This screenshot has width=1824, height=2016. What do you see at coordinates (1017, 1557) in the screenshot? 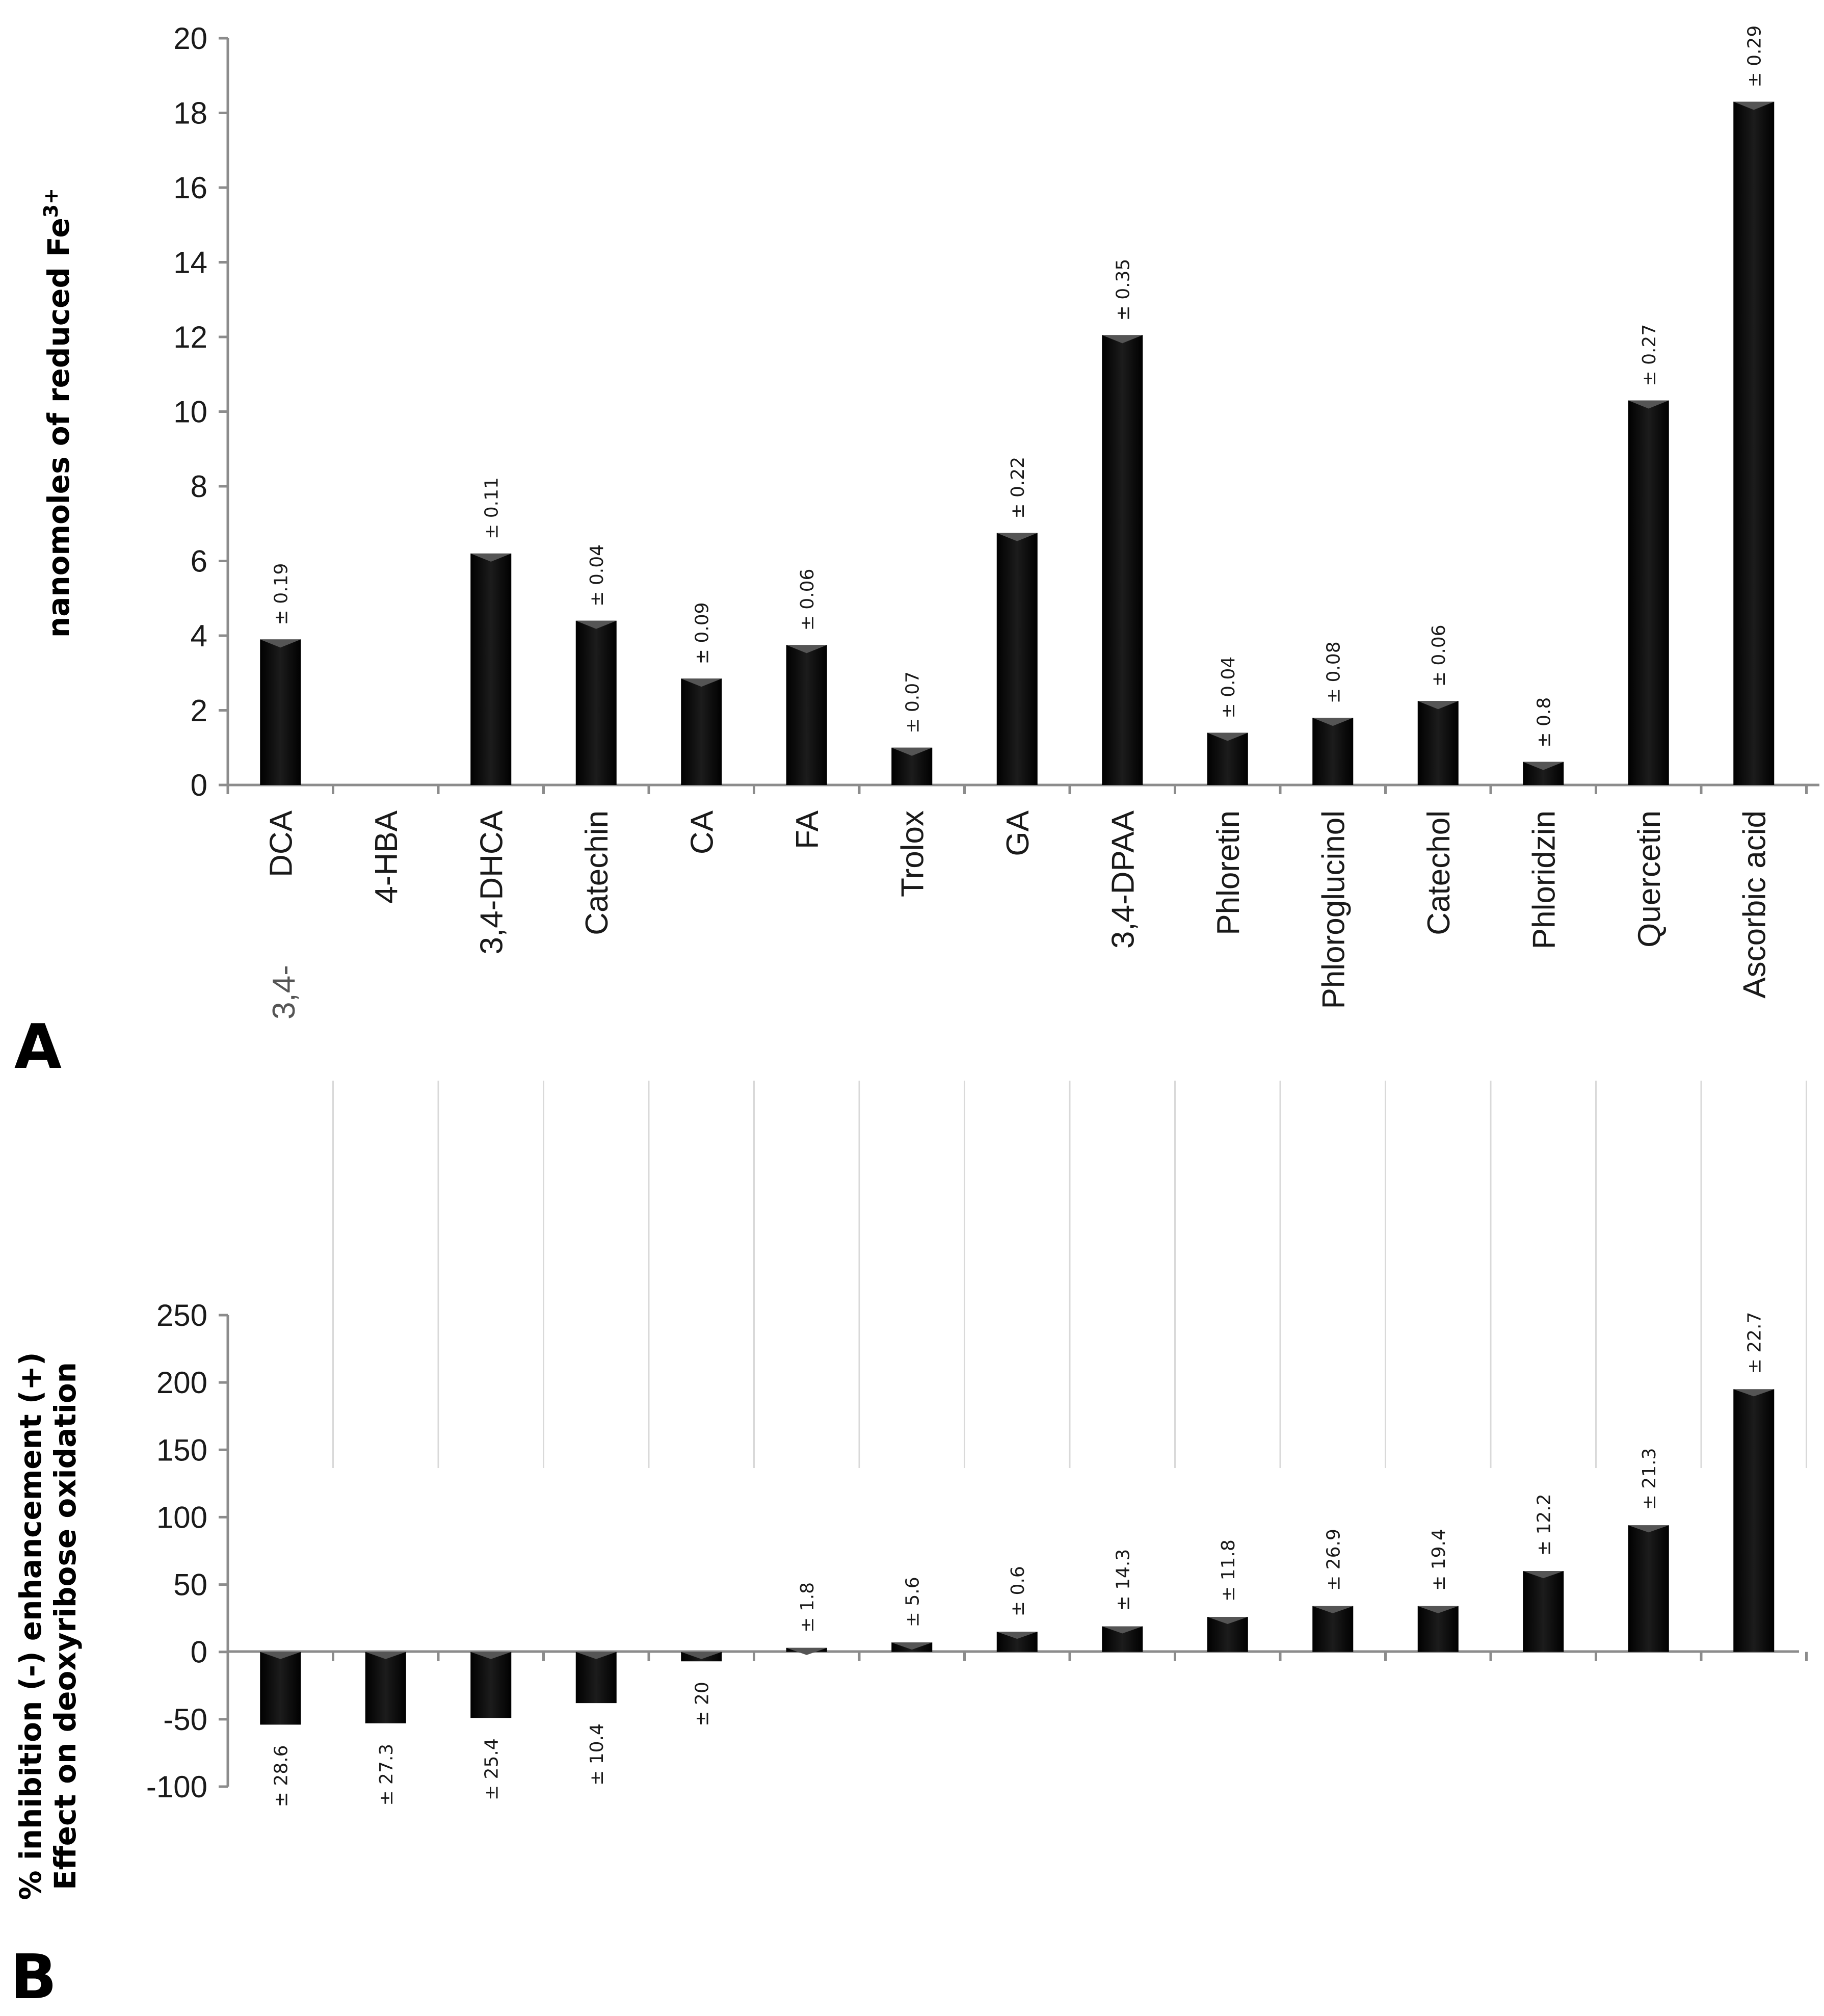
I see `panel-b-bars` at bounding box center [1017, 1557].